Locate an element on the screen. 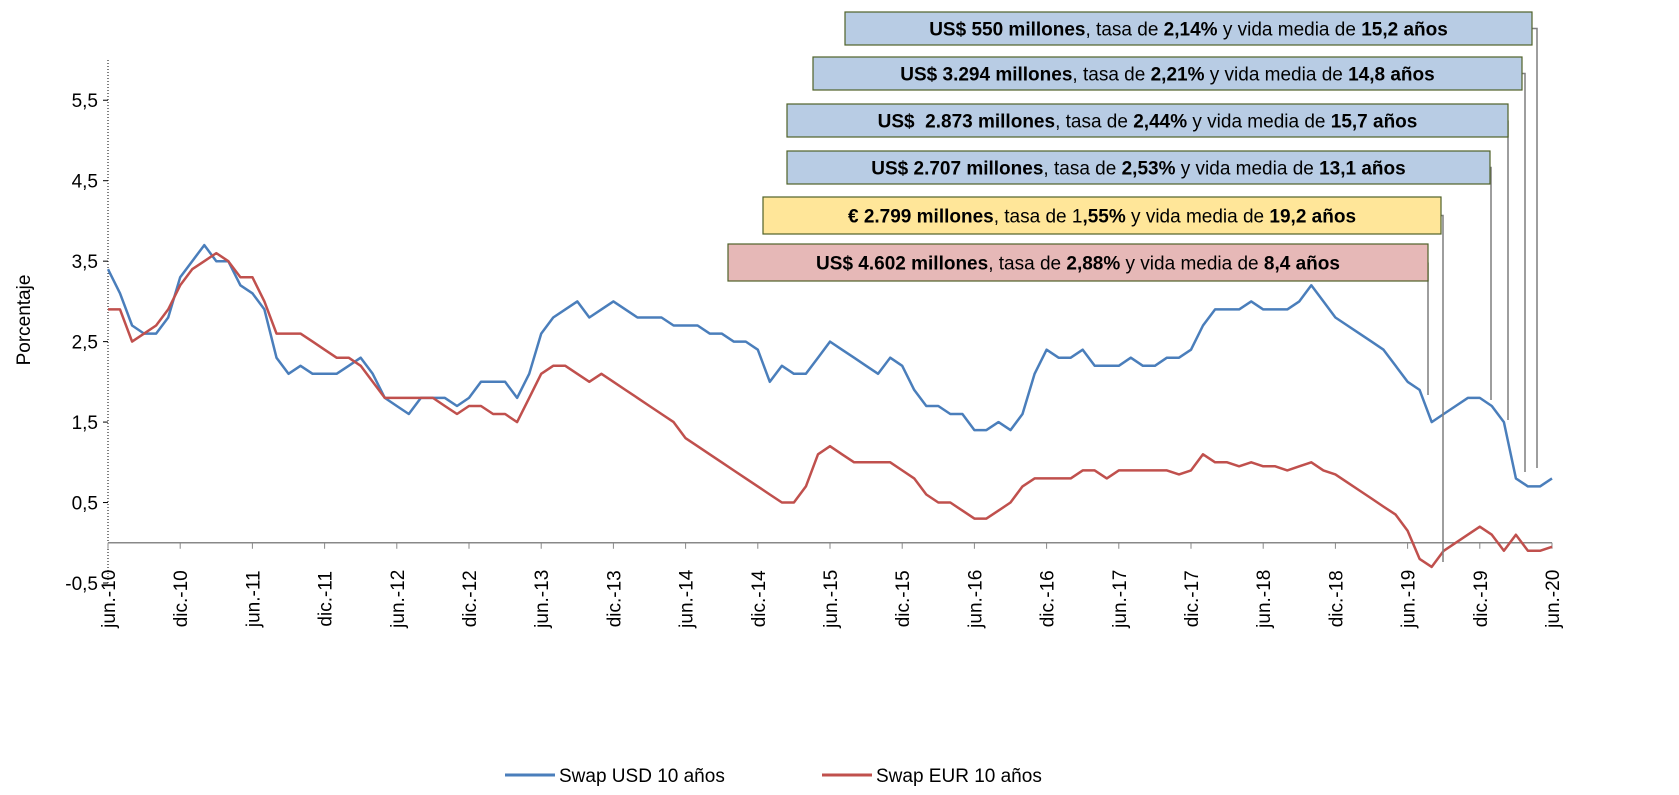  annotation-part: 2,88% is located at coordinates (1093, 264).